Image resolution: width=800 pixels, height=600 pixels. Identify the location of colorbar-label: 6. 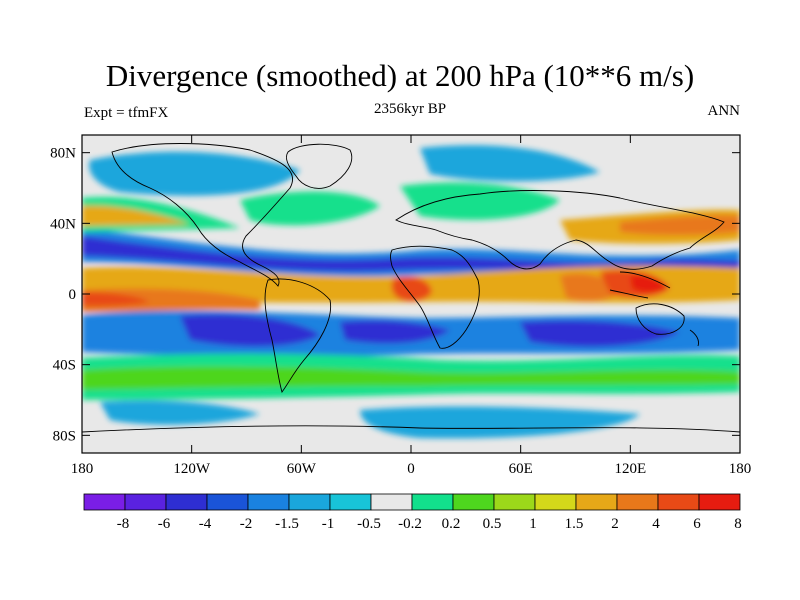
(697, 524).